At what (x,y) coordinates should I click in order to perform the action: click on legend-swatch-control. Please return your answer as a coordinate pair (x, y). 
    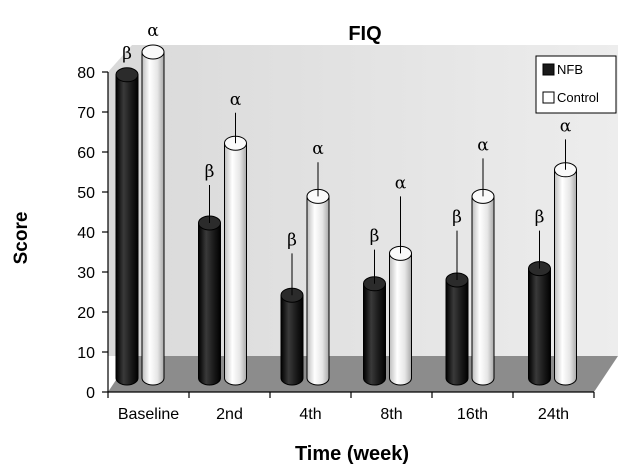
    Looking at the image, I should click on (548, 97).